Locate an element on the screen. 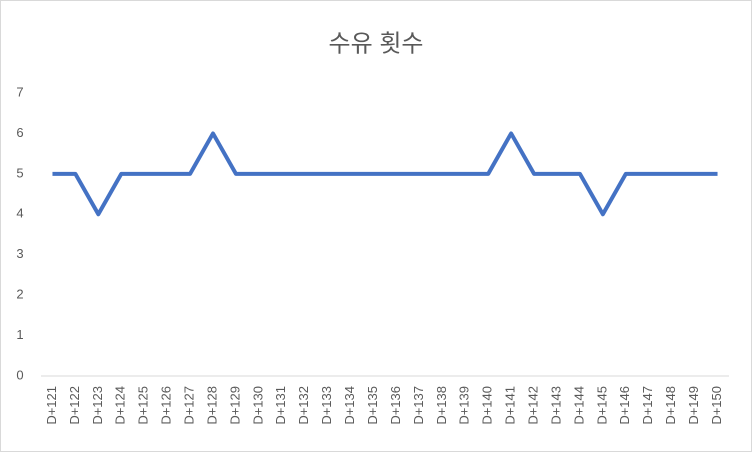 This screenshot has height=452, width=752. x-tick-label: D+134 is located at coordinates (349, 405).